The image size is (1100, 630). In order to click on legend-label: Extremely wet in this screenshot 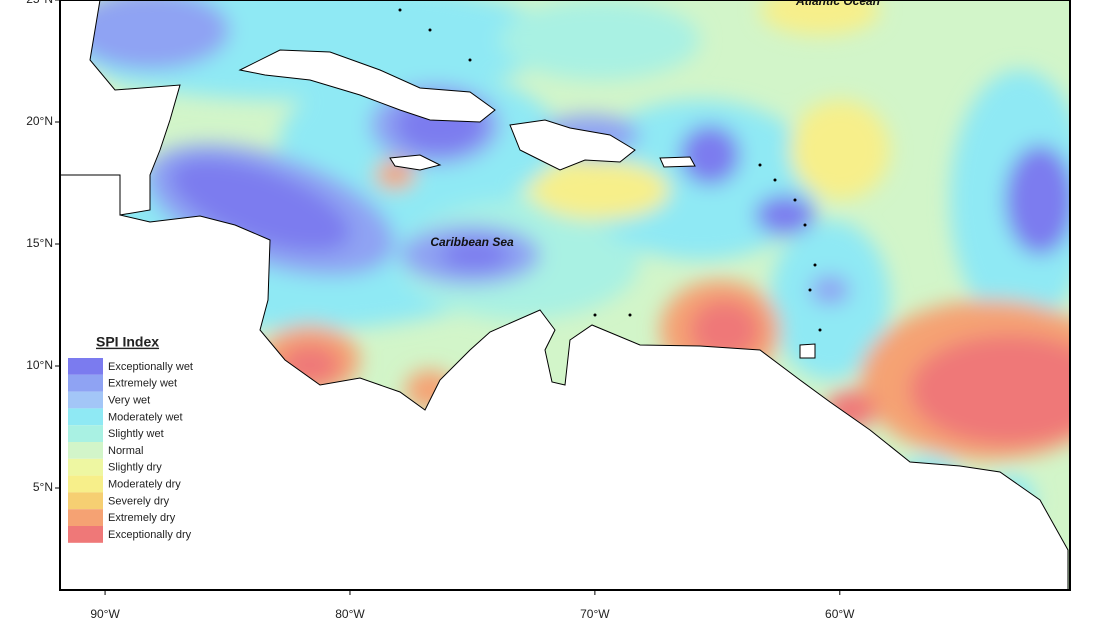, I will do `click(142, 384)`.